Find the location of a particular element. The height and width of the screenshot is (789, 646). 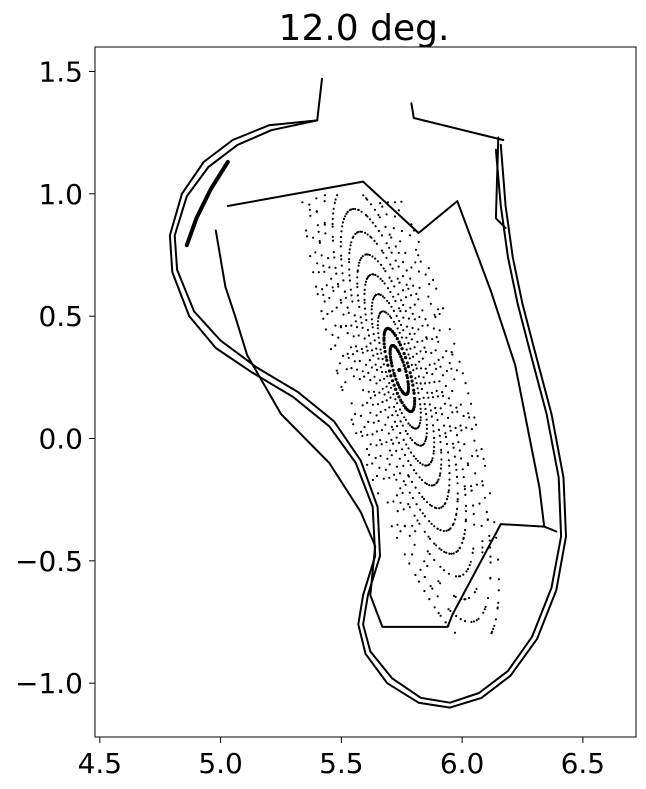

y-axis: −1.0 −0.5 0.0 0.5 1.0 1.5 is located at coordinates (55, 377).